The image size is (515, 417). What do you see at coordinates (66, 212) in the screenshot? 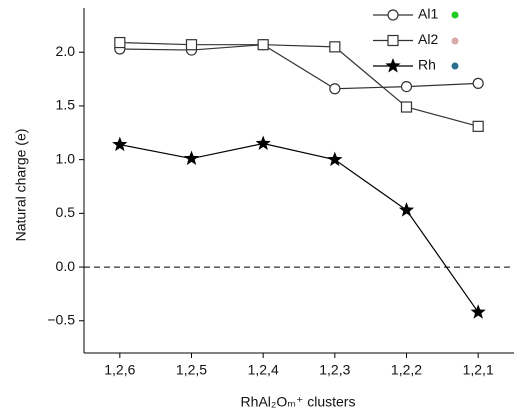
I see `y-tick-label: 0.5` at bounding box center [66, 212].